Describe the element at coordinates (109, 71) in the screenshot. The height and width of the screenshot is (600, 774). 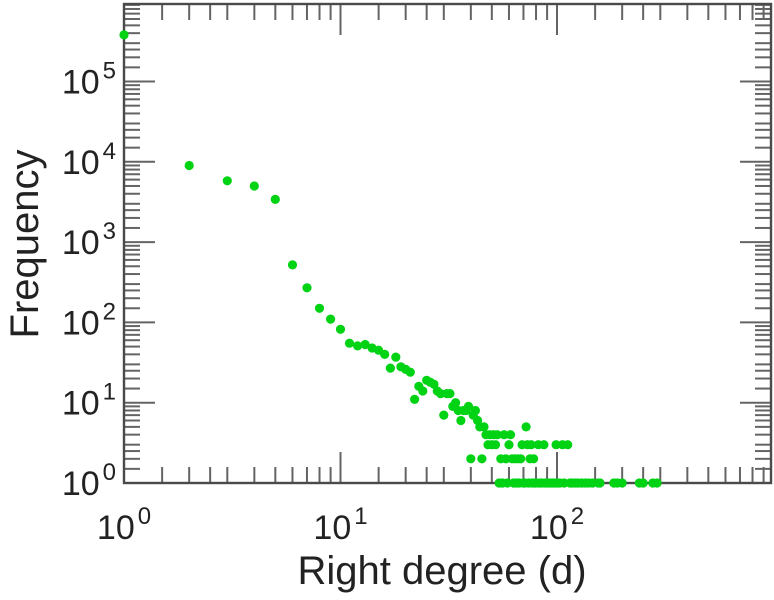
I see `tick-exponent: 5` at that location.